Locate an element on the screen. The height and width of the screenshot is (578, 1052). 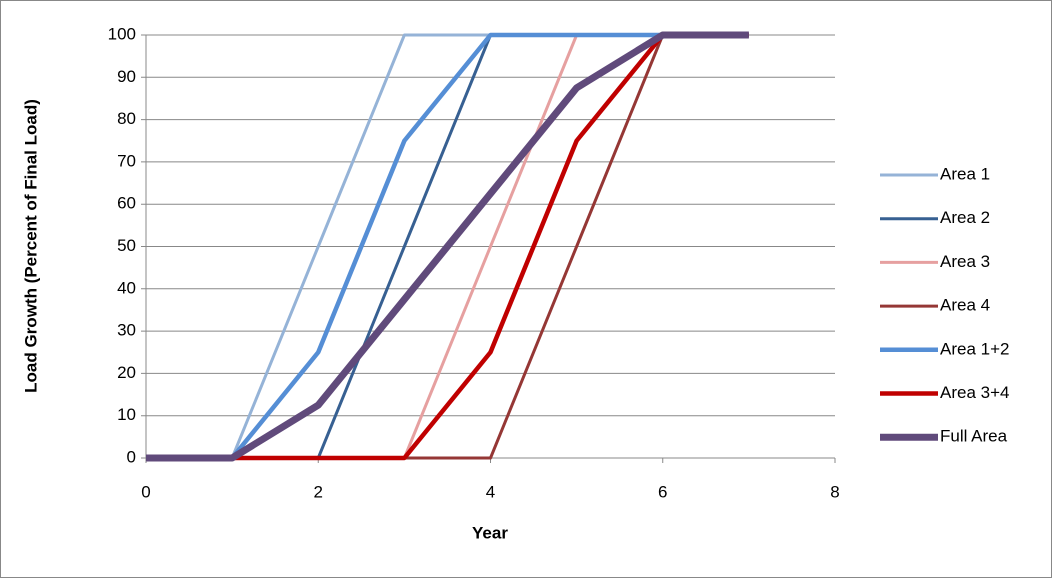
x-tick-label: 8 is located at coordinates (834, 491).